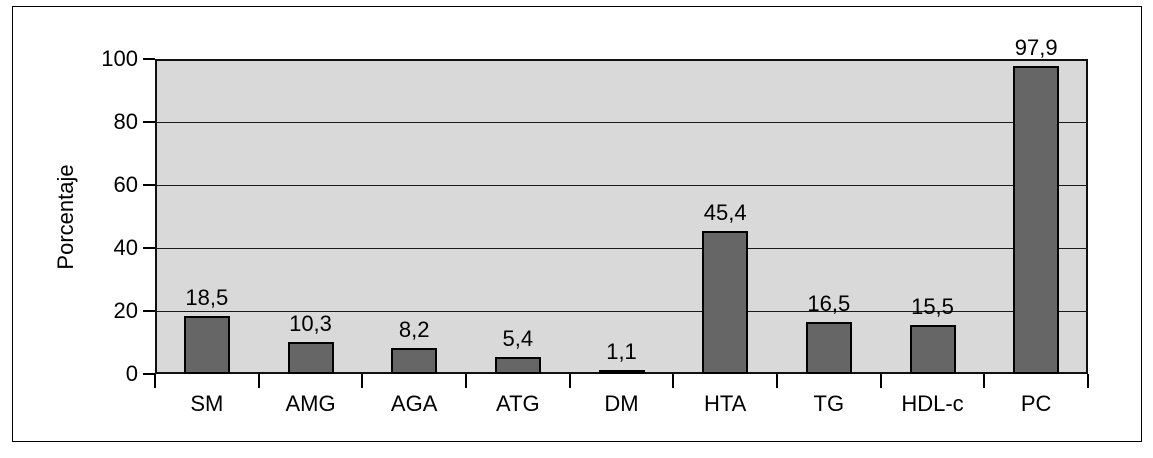 The height and width of the screenshot is (458, 1153). What do you see at coordinates (829, 304) in the screenshot?
I see `value-label-TG: 16,5` at bounding box center [829, 304].